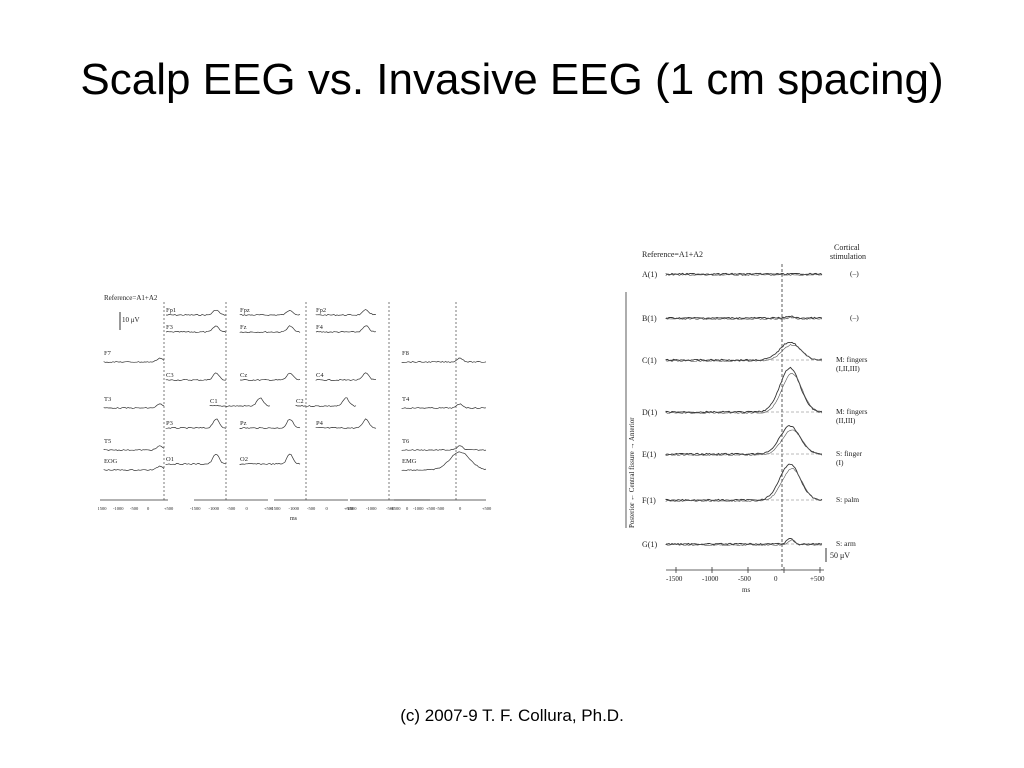  What do you see at coordinates (131, 298) in the screenshot?
I see `scalp-reference-label: Reference=A1+A2` at bounding box center [131, 298].